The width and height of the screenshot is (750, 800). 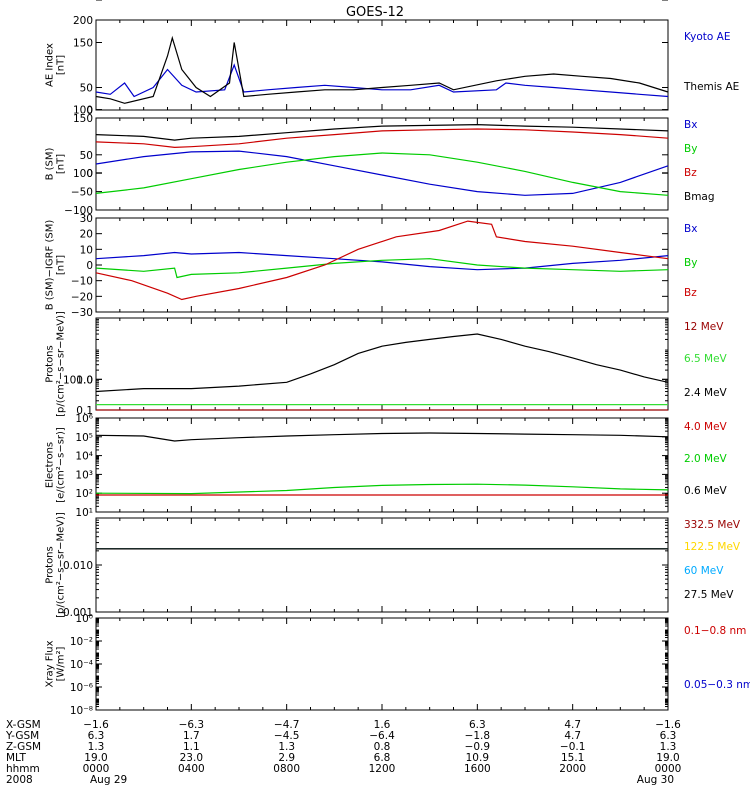 I want to click on ephemeris-value: Aug 29, so click(x=108, y=780).